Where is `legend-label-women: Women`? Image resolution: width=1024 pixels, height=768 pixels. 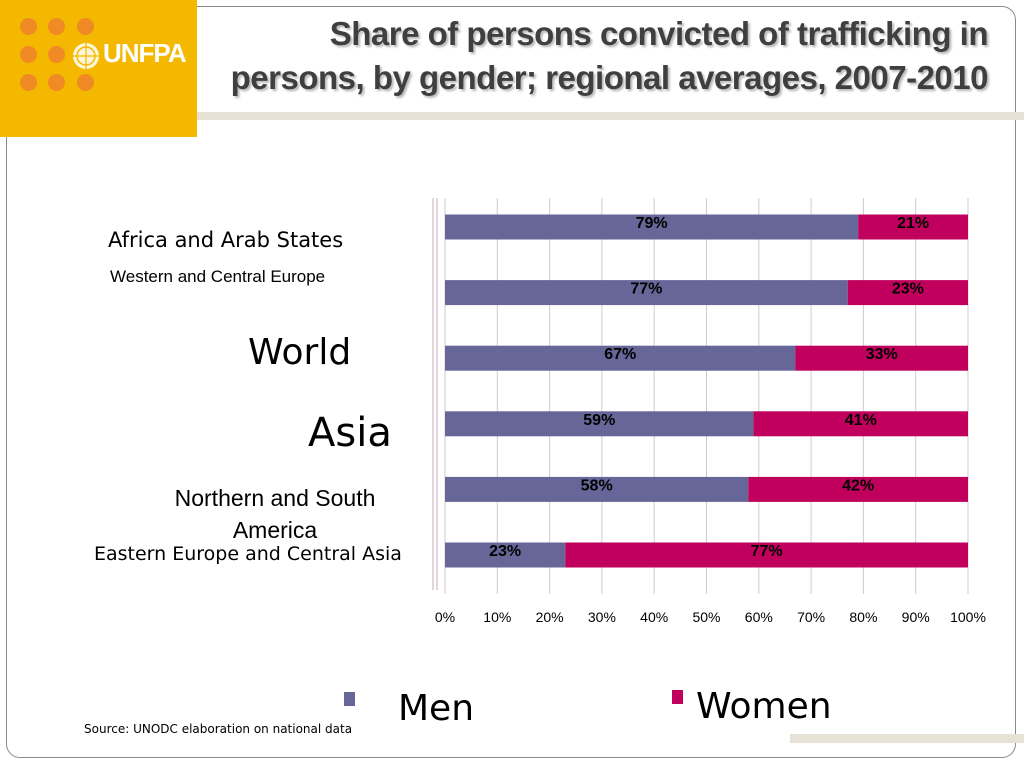
legend-label-women: Women is located at coordinates (764, 706).